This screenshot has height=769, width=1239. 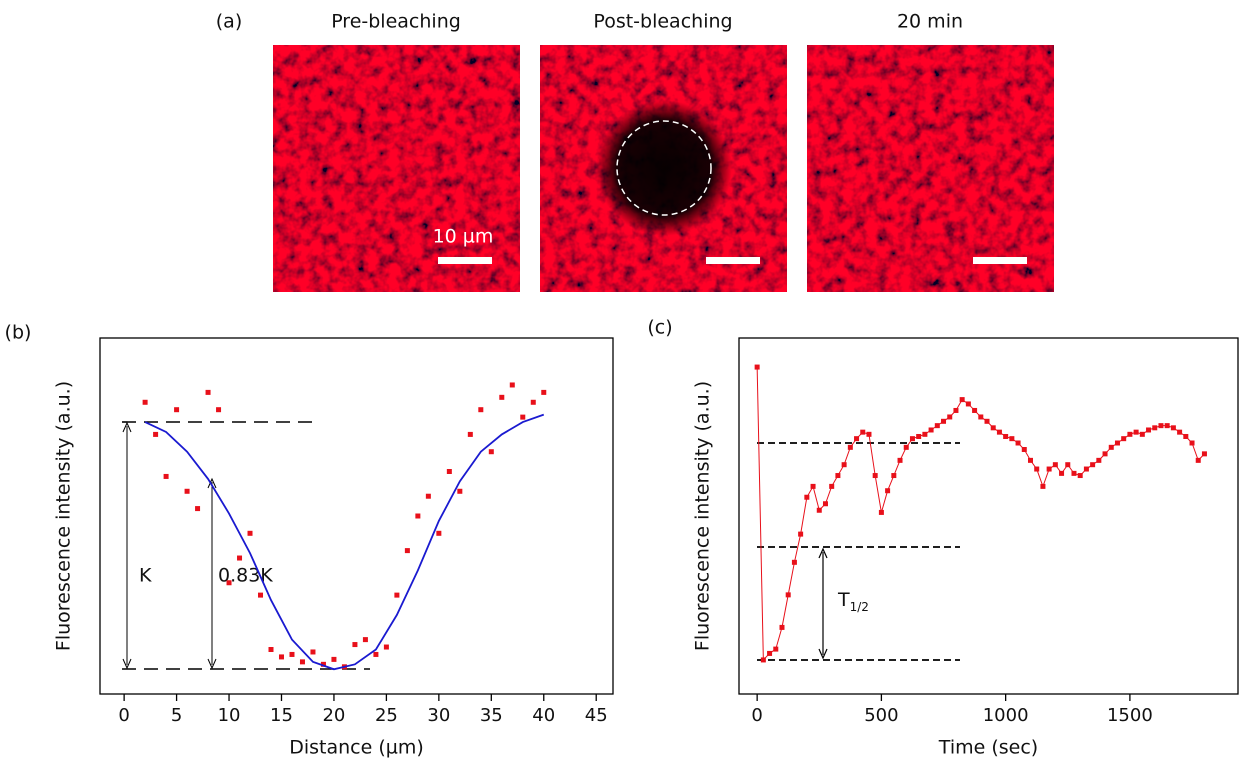 I want to click on image-title: Post-bleaching, so click(x=662, y=22).